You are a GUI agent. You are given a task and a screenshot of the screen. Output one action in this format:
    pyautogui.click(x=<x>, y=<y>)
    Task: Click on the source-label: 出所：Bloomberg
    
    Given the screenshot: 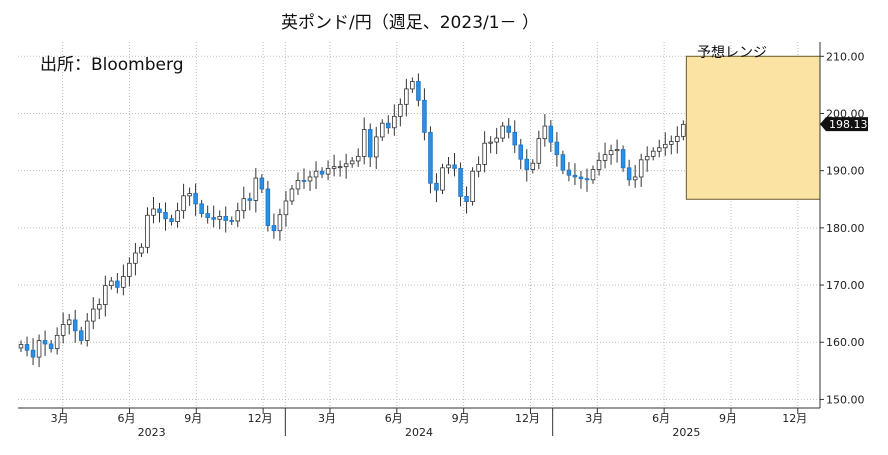 What is the action you would take?
    pyautogui.click(x=111, y=65)
    